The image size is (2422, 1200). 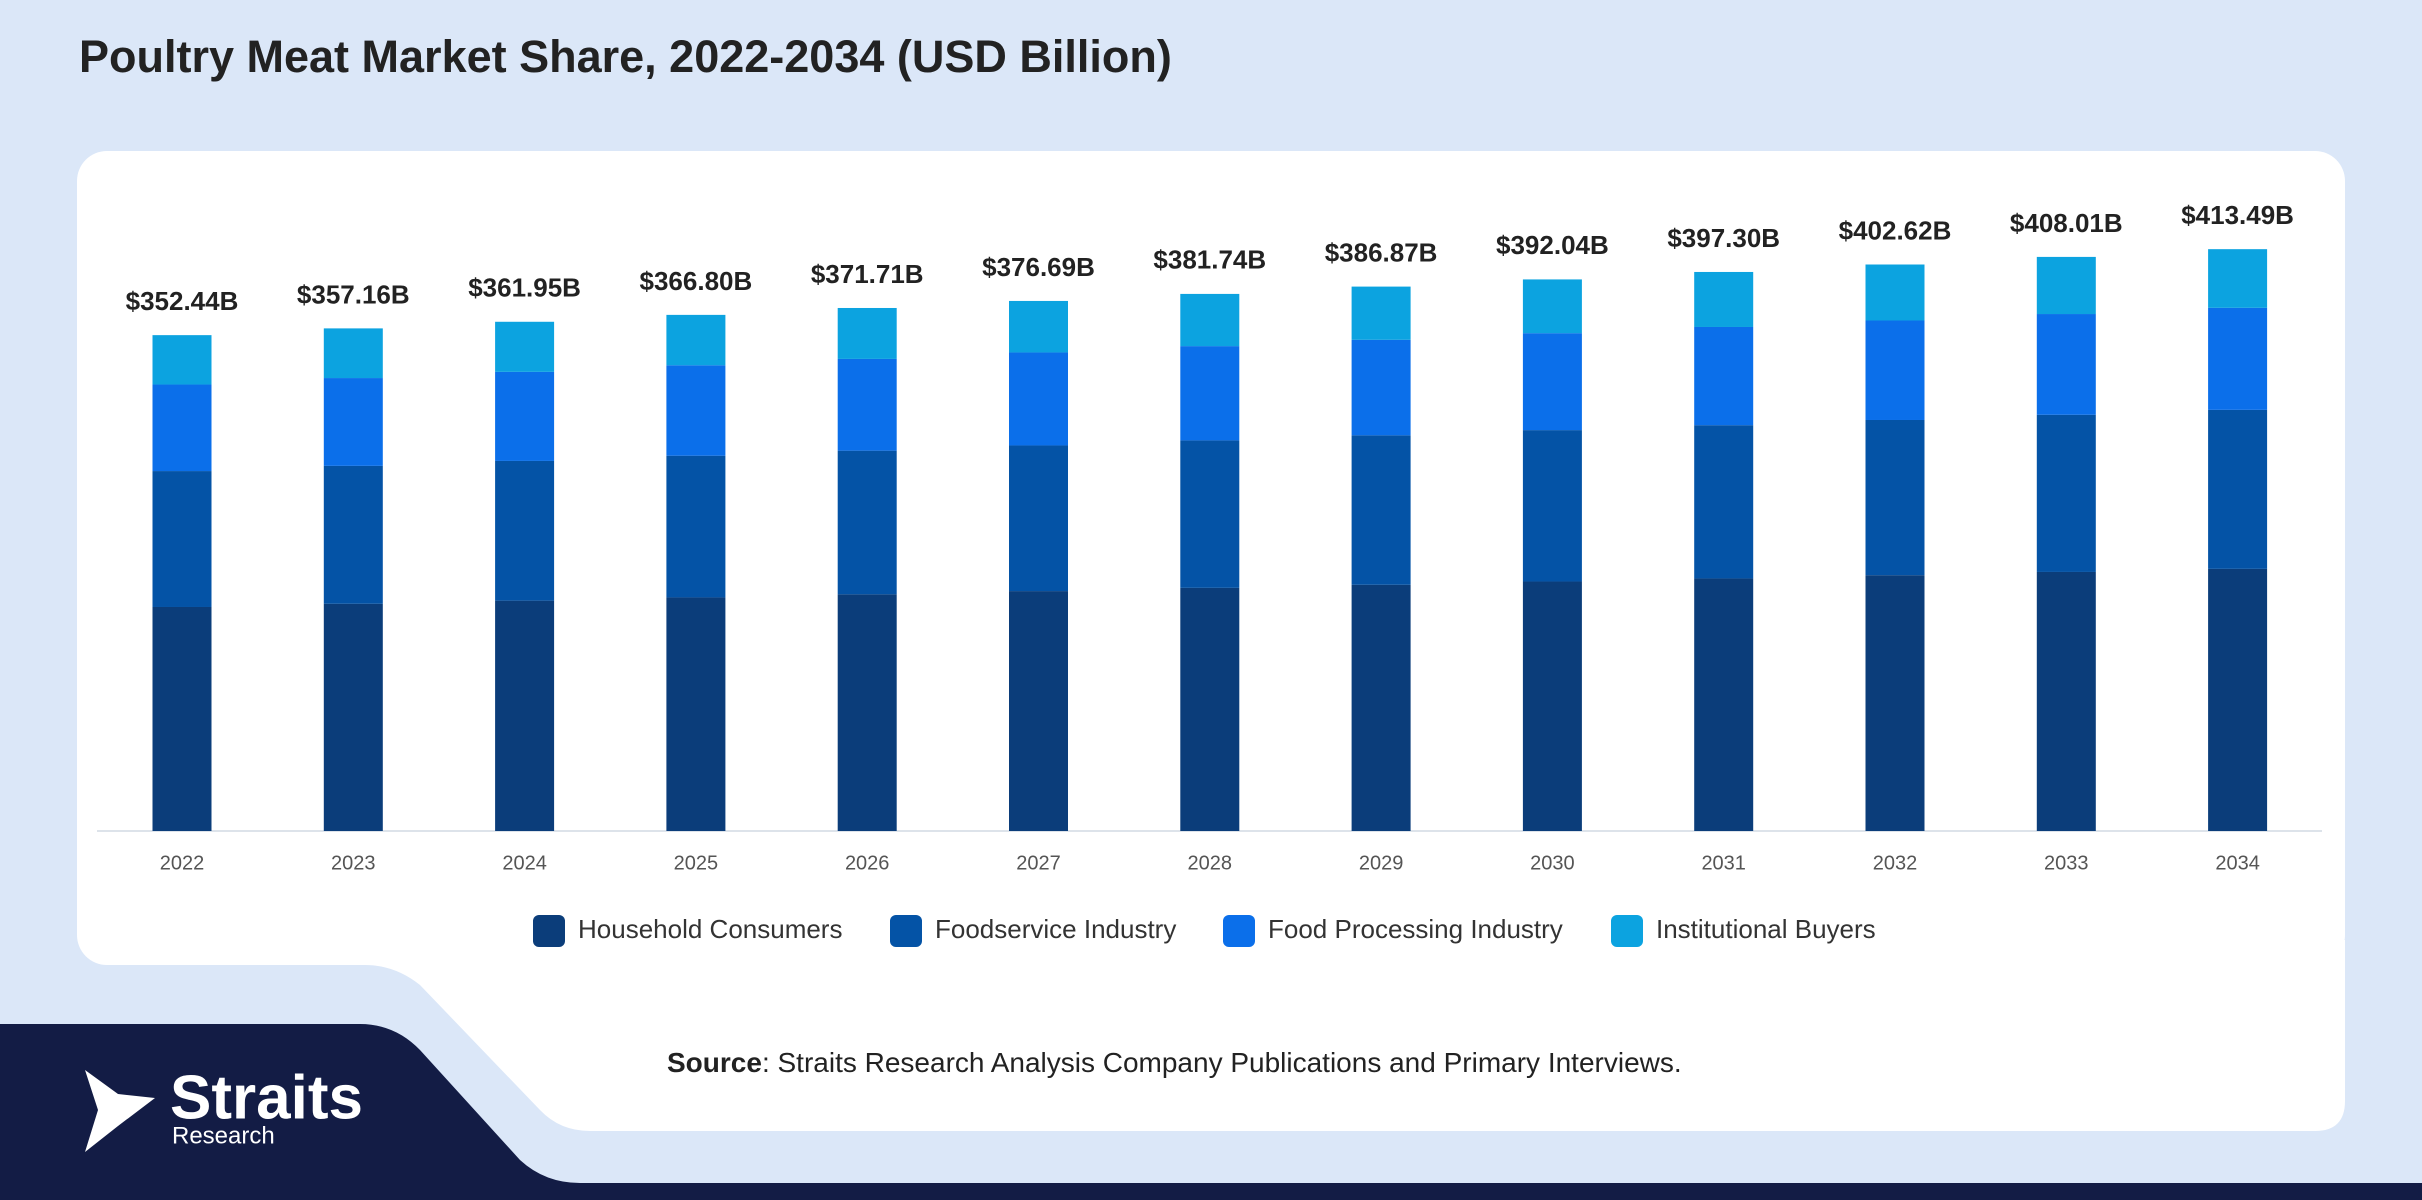 What do you see at coordinates (1766, 929) in the screenshot?
I see `legend-label: Institutional Buyers` at bounding box center [1766, 929].